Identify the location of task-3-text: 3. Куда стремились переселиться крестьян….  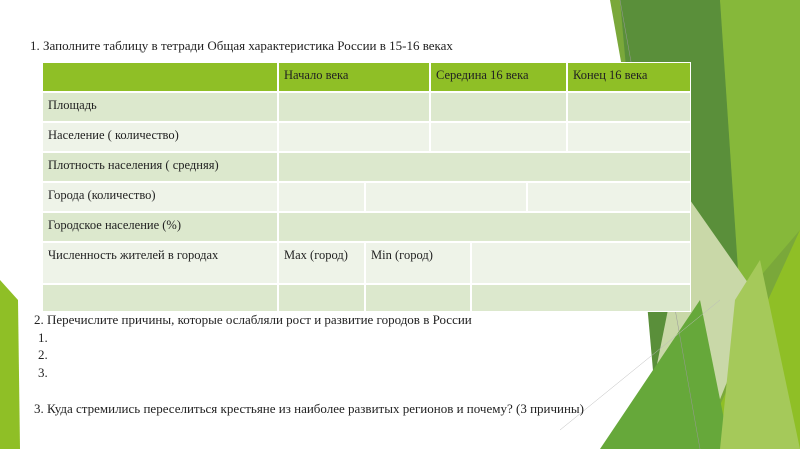
(309, 408).